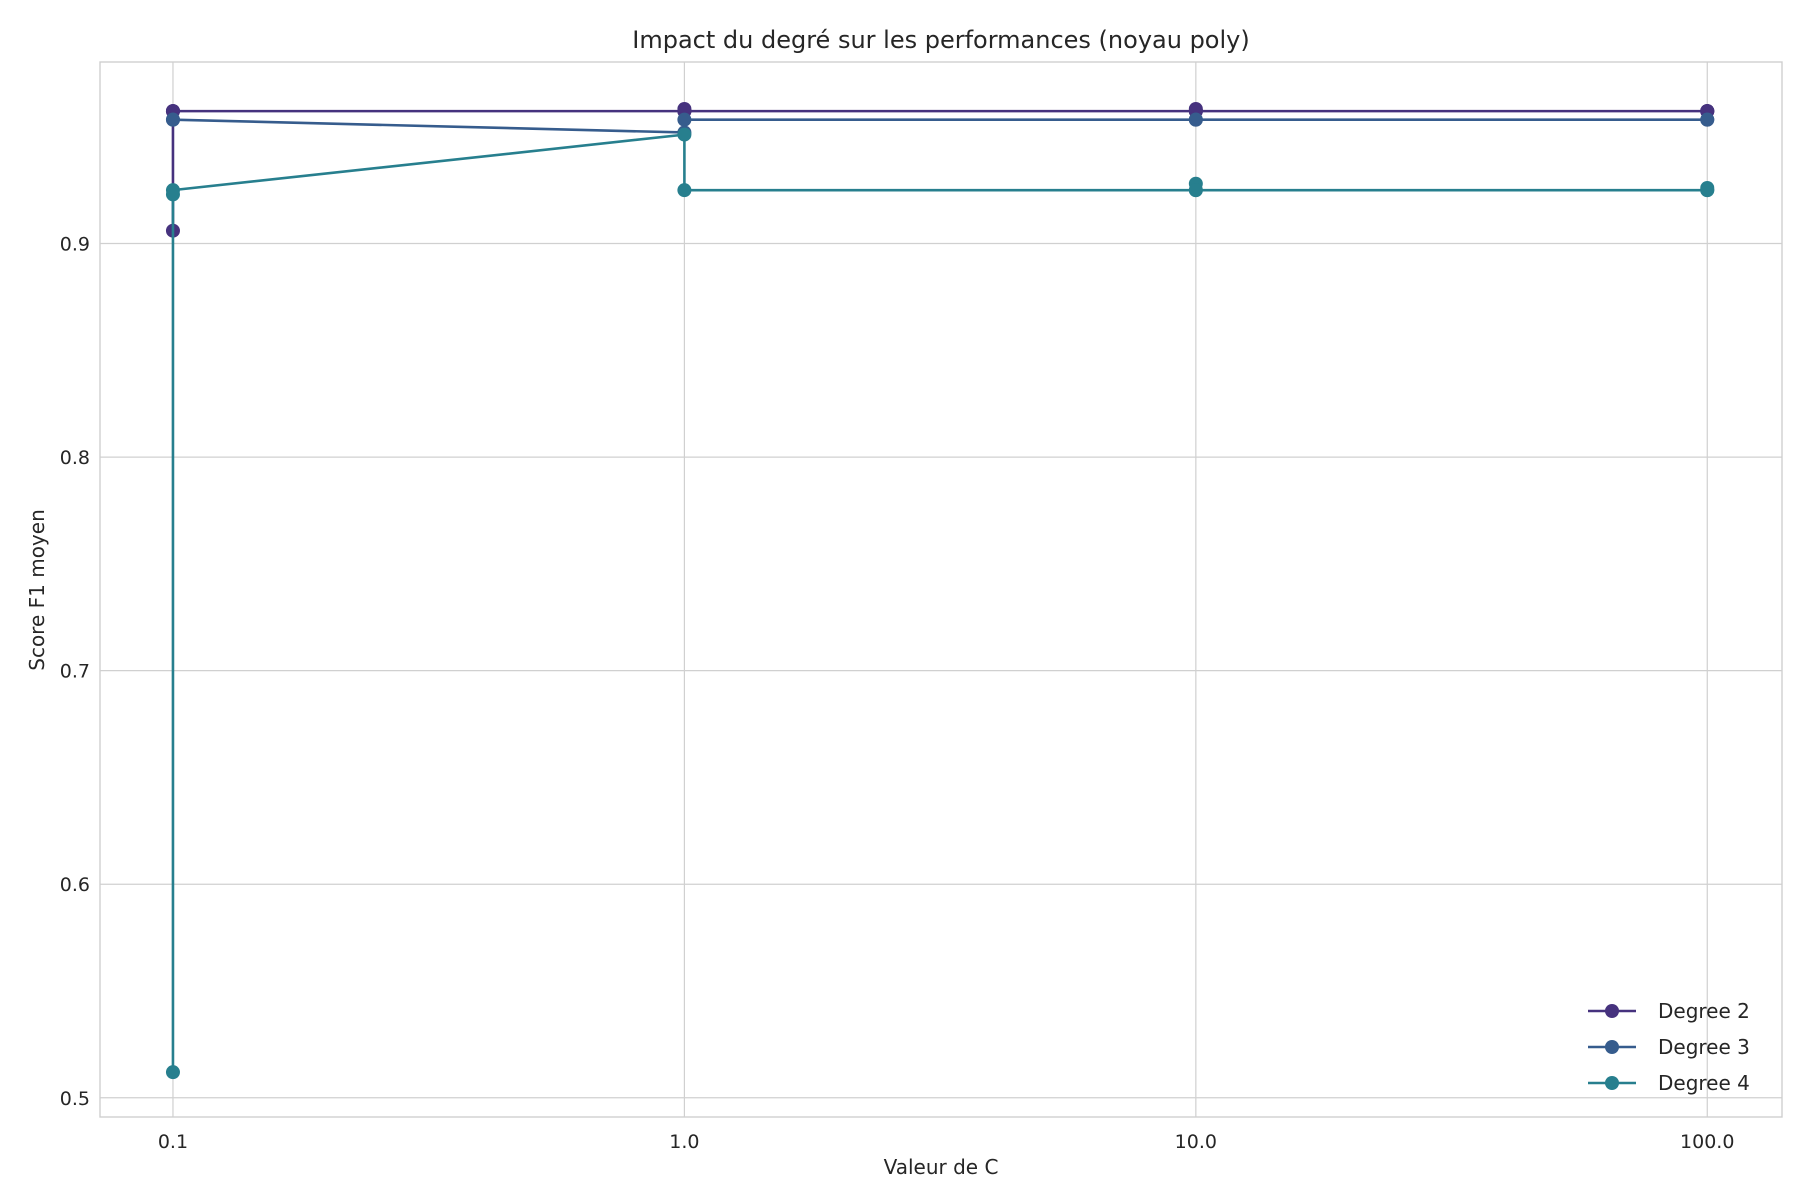 The height and width of the screenshot is (1200, 1800). I want to click on x-tick-label: 0.1, so click(173, 1142).